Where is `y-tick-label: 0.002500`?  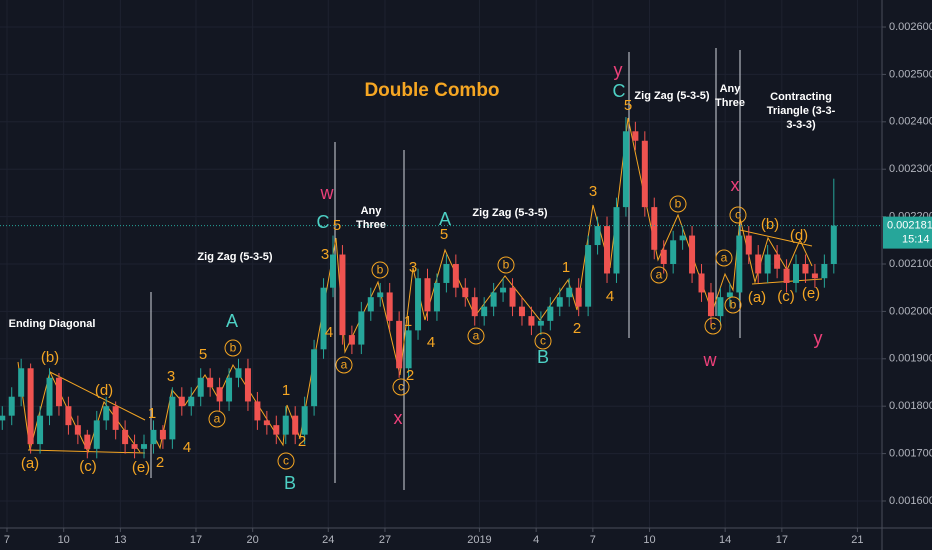 y-tick-label: 0.002500 is located at coordinates (910, 74).